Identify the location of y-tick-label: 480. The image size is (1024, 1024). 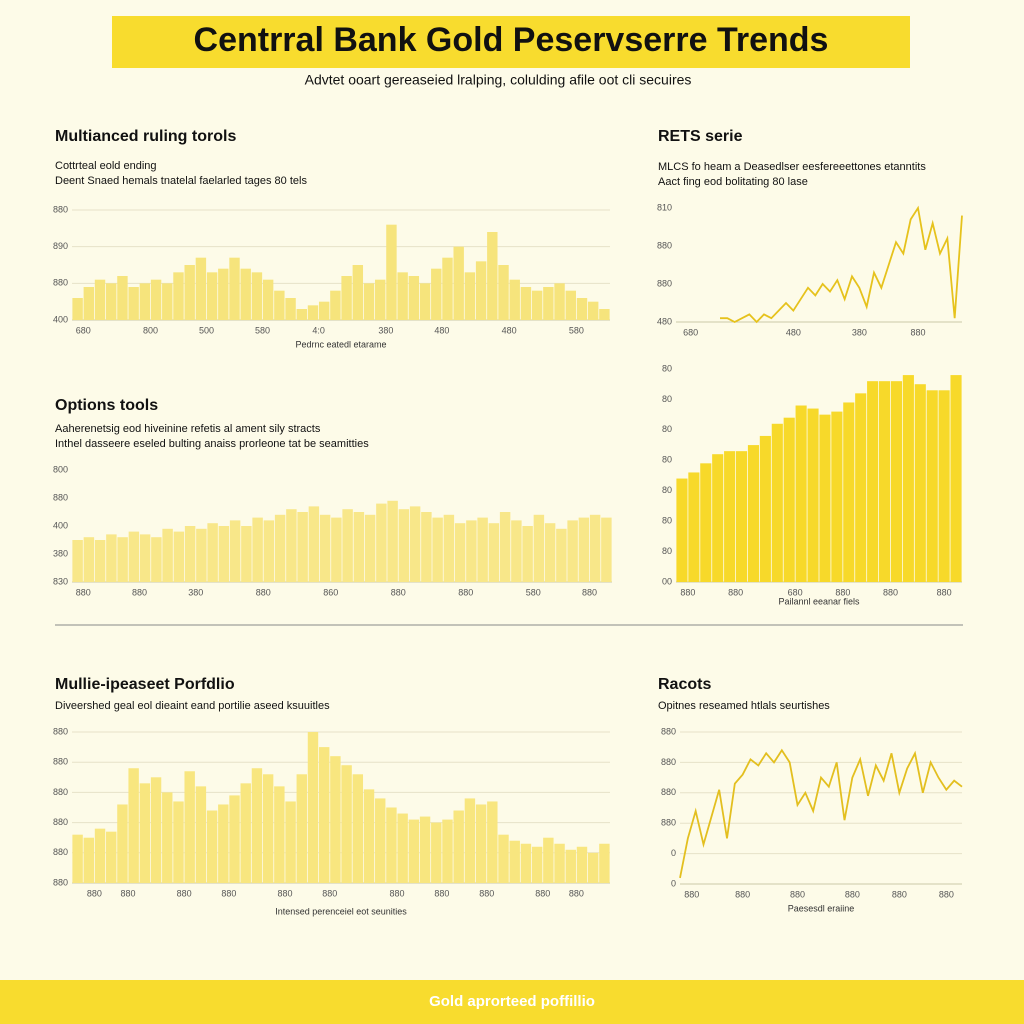
(664, 321).